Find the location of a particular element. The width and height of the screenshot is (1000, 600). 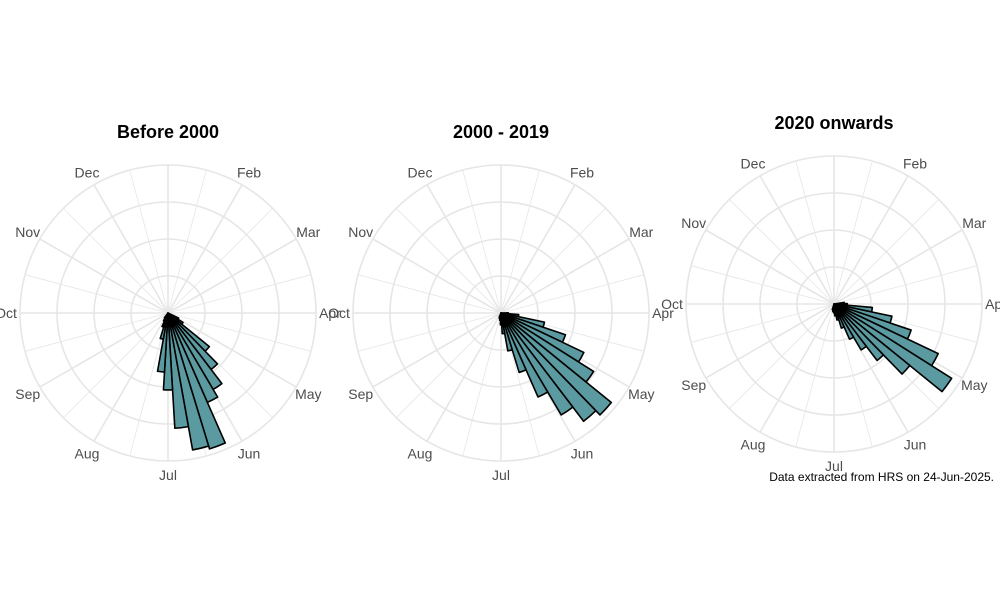

data-source-caption: Data extracted from HRS on 24-Jun-2025. is located at coordinates (881, 477).